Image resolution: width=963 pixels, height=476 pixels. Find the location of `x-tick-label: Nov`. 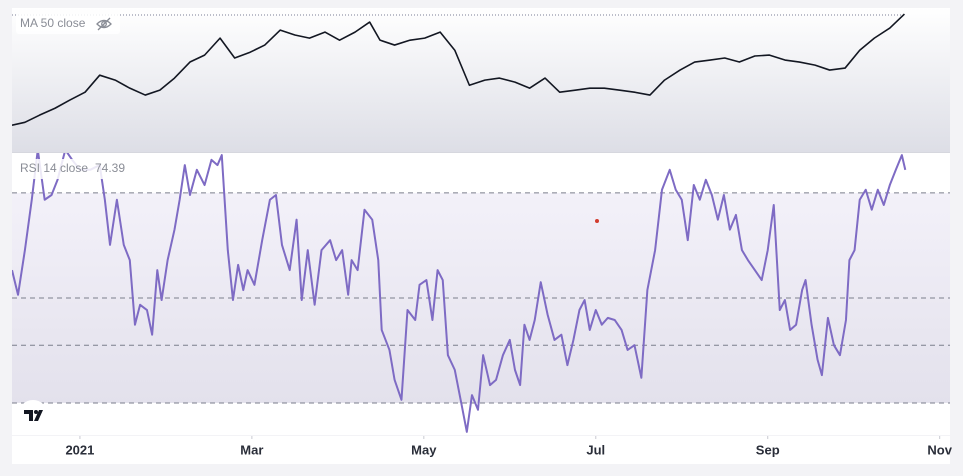

x-tick-label: Nov is located at coordinates (939, 449).